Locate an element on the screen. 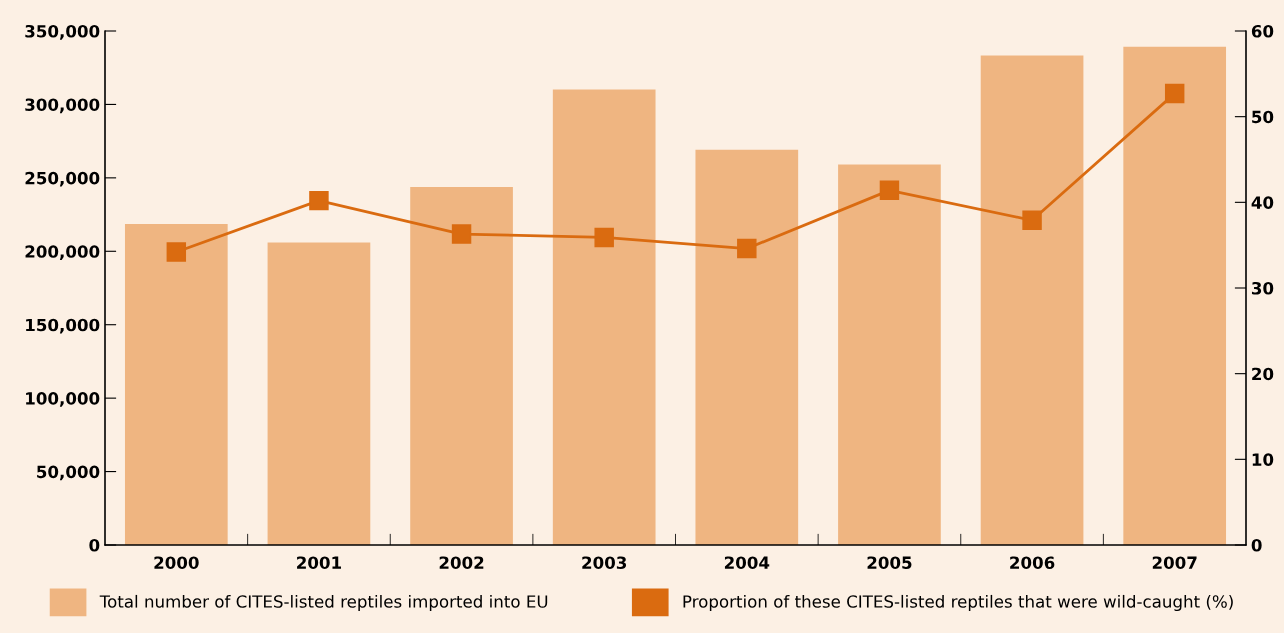 Image resolution: width=1284 pixels, height=633 pixels. y-tick-label: 50,000 is located at coordinates (68, 473).